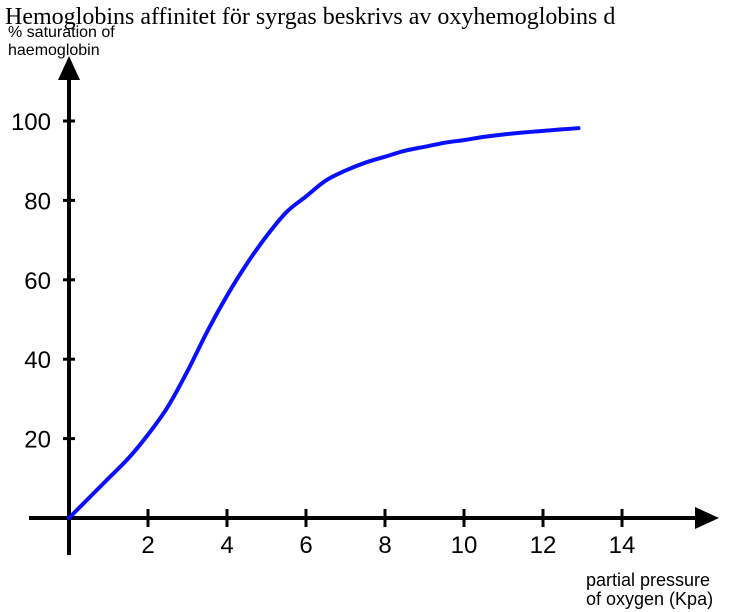 The image size is (755, 612). I want to click on x-axis-label: partial pressure of oxygen (Kpa), so click(649, 589).